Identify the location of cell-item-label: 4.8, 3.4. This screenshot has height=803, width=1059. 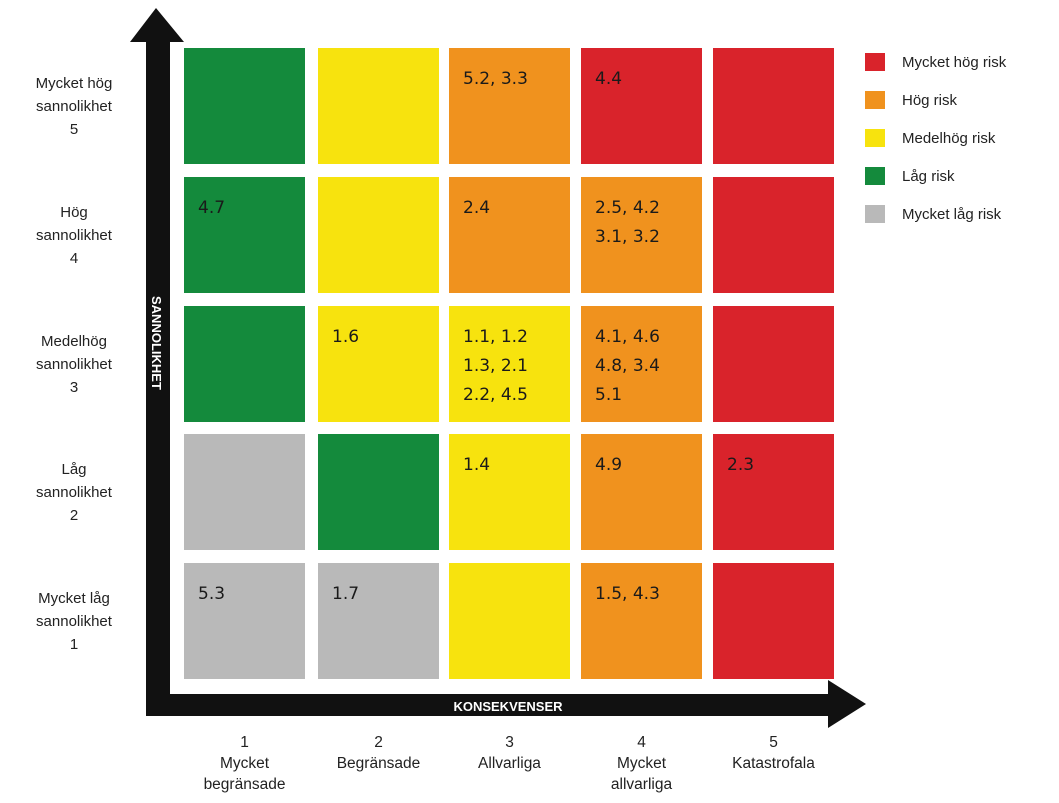
(627, 366).